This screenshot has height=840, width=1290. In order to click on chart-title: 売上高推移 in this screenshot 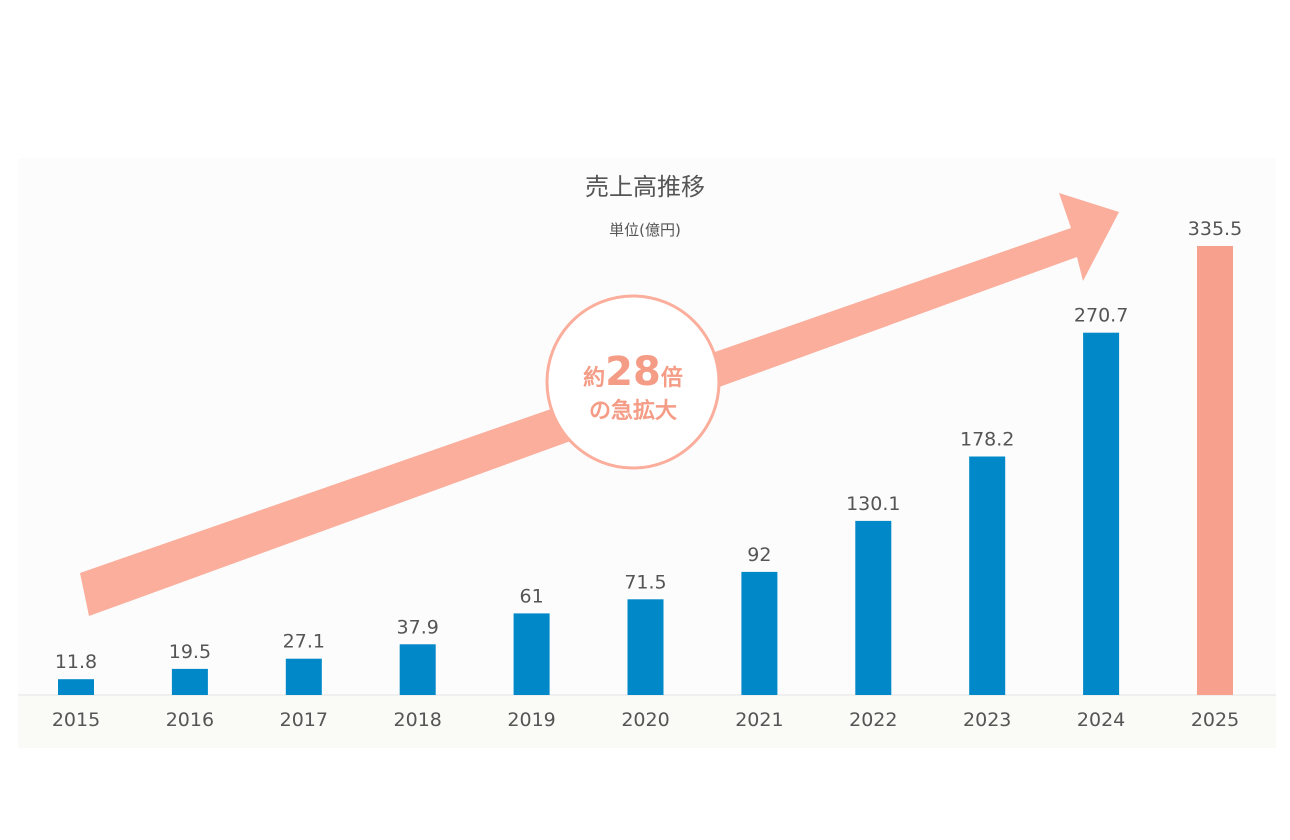, I will do `click(645, 187)`.